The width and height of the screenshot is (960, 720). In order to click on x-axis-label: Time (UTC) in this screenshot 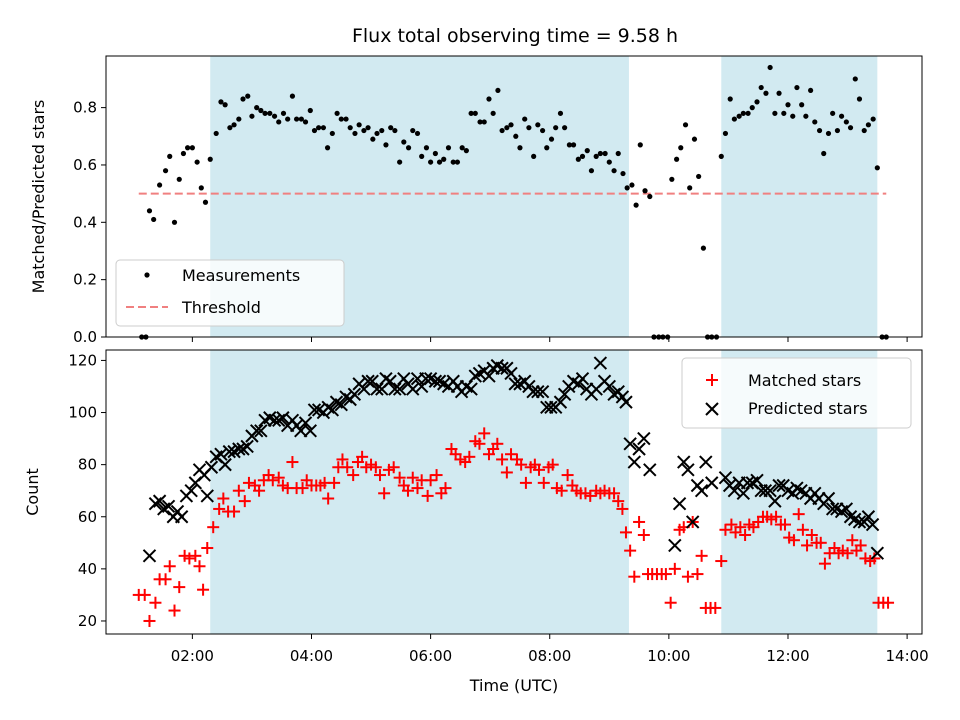, I will do `click(513, 685)`.